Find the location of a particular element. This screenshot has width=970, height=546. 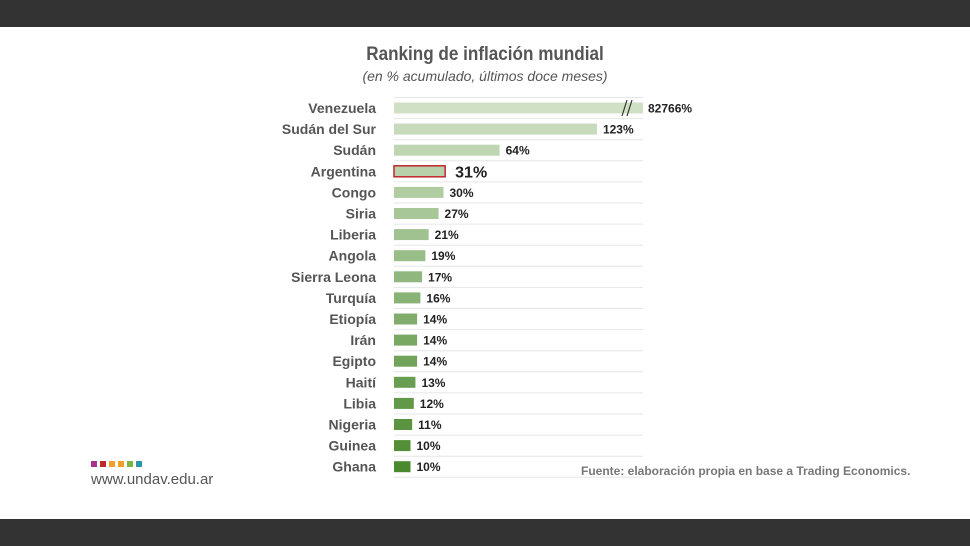

category-label: Haití is located at coordinates (361, 382).